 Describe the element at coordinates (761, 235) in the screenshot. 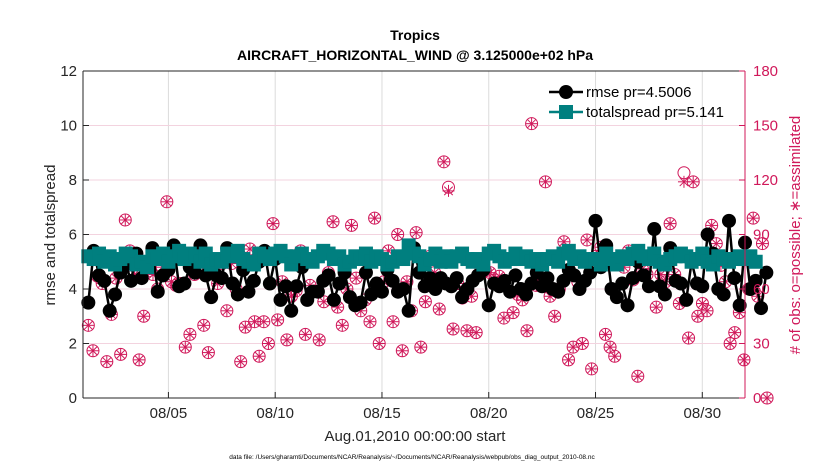

I see `y2-tick-label: 90` at that location.